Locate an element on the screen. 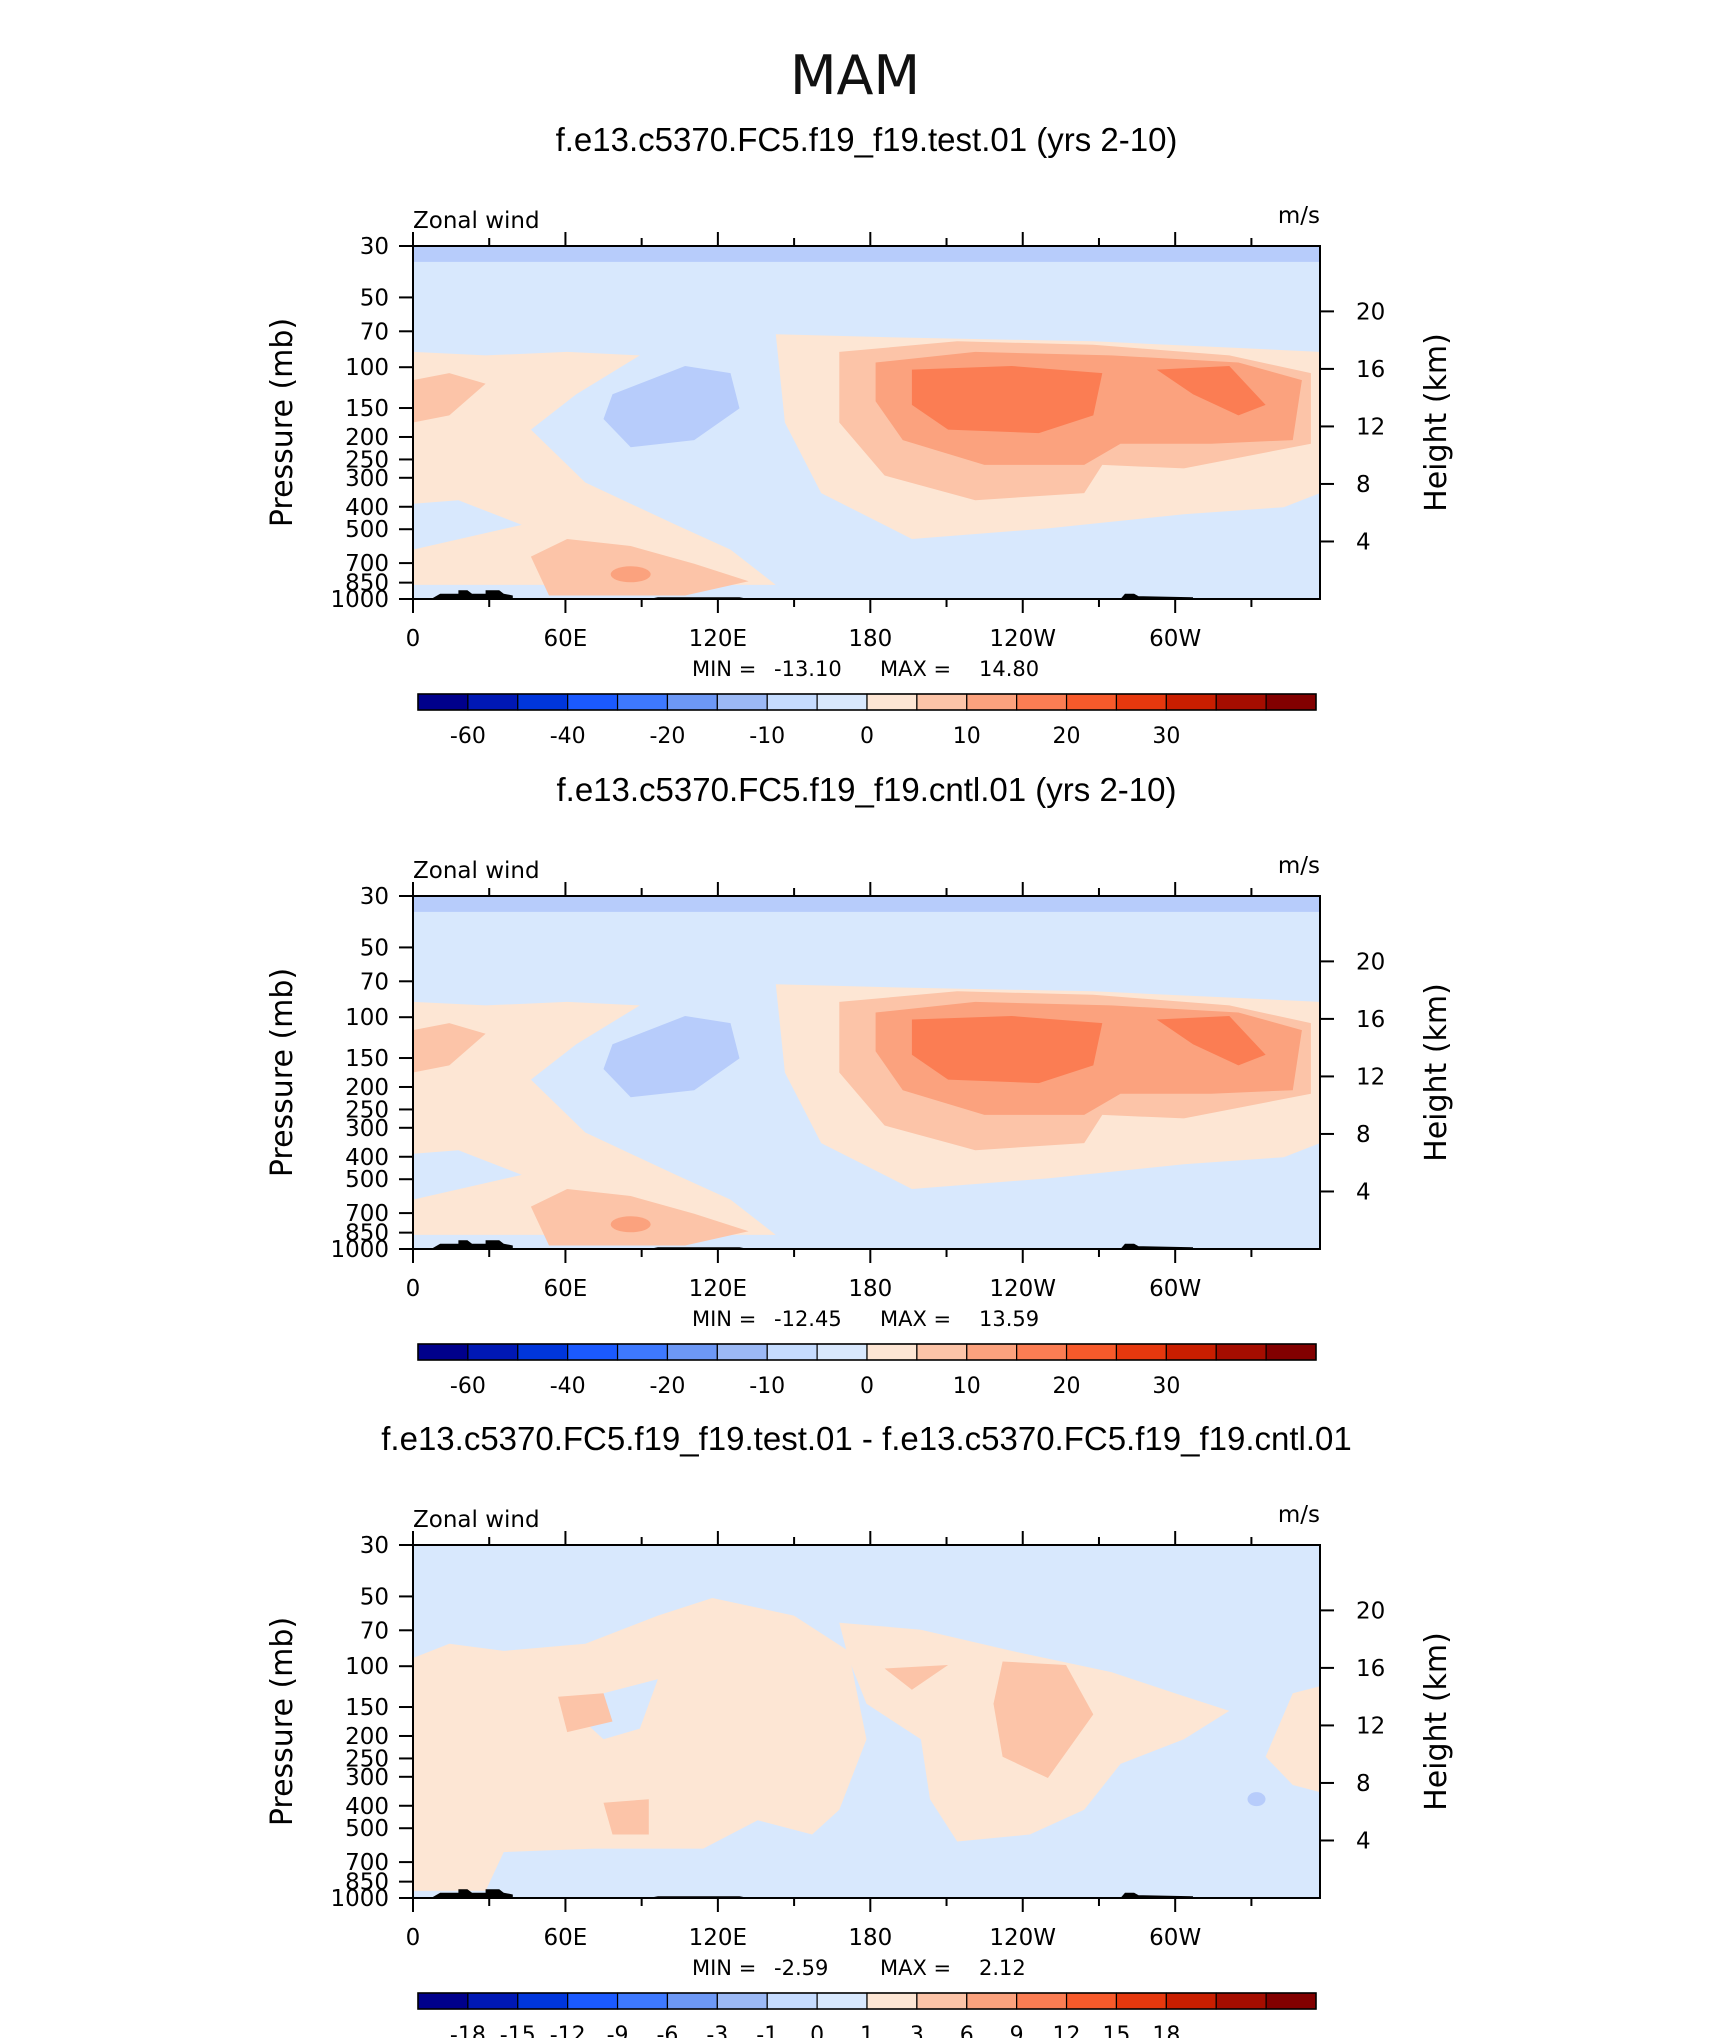 This screenshot has width=1710, height=2038. colorbar-label: 10 is located at coordinates (967, 736).